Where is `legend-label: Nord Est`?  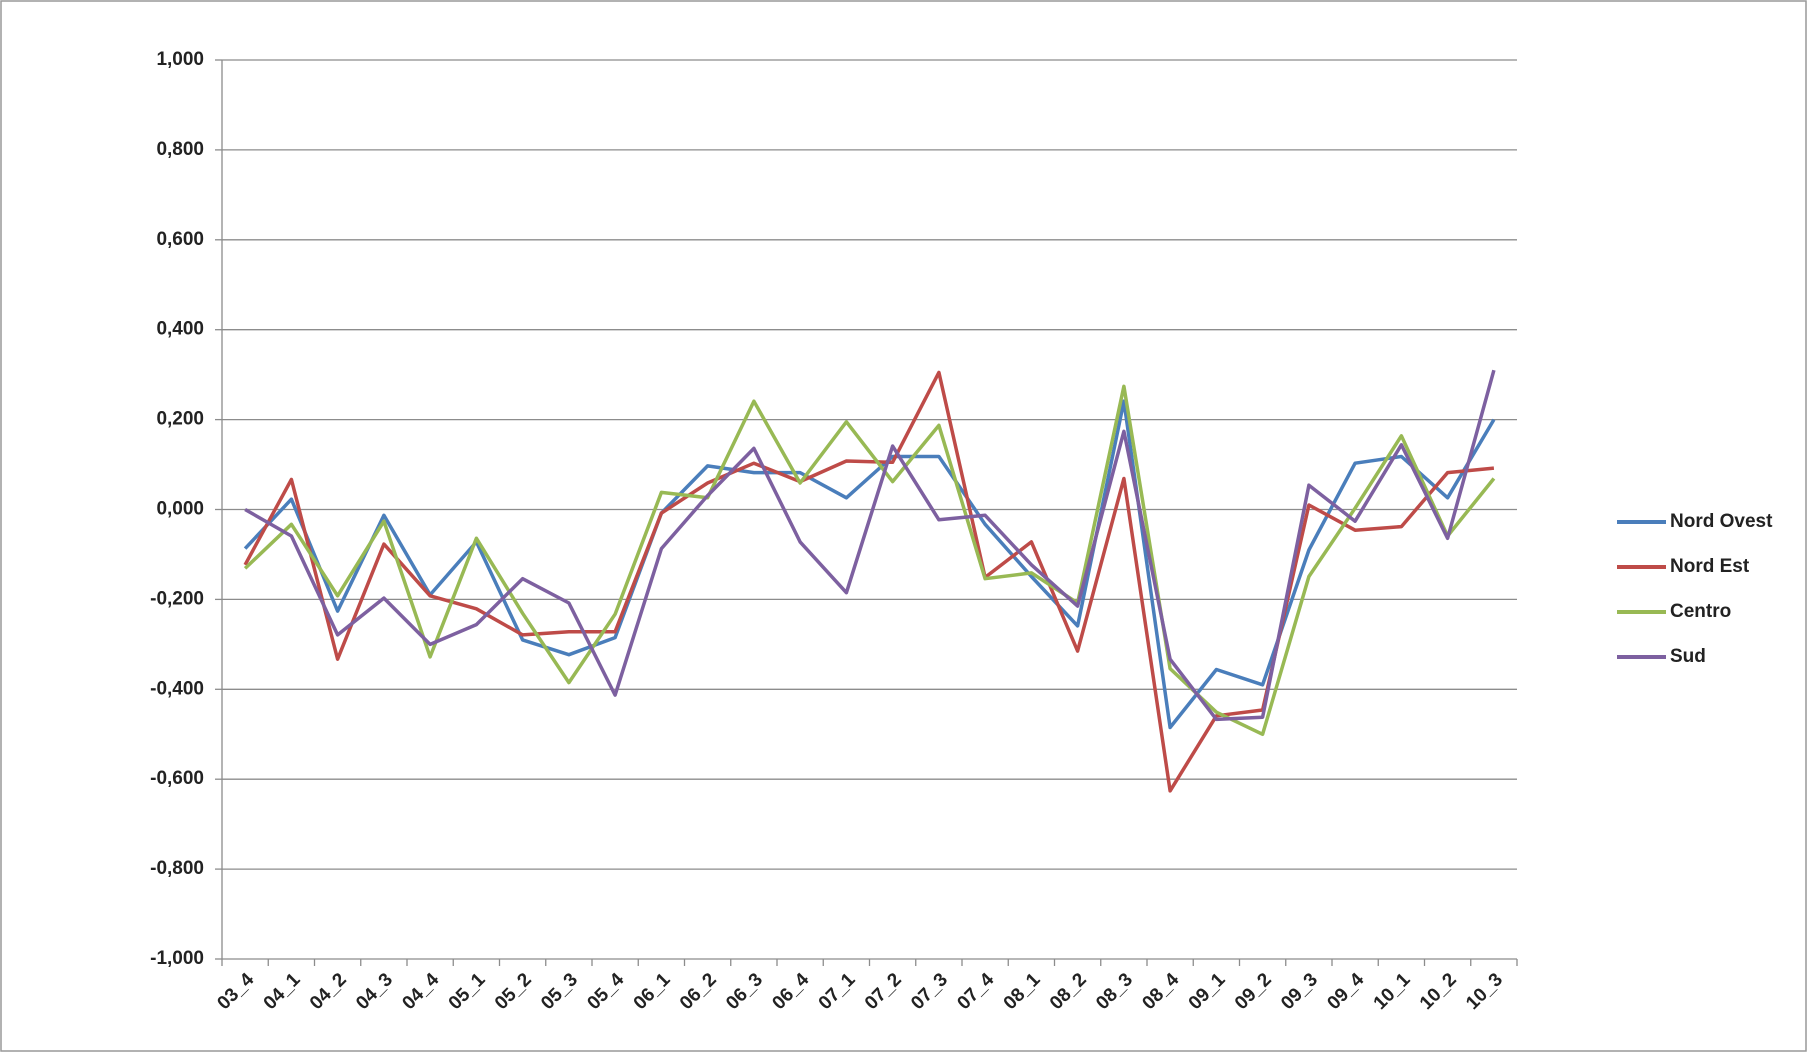
legend-label: Nord Est is located at coordinates (1710, 566).